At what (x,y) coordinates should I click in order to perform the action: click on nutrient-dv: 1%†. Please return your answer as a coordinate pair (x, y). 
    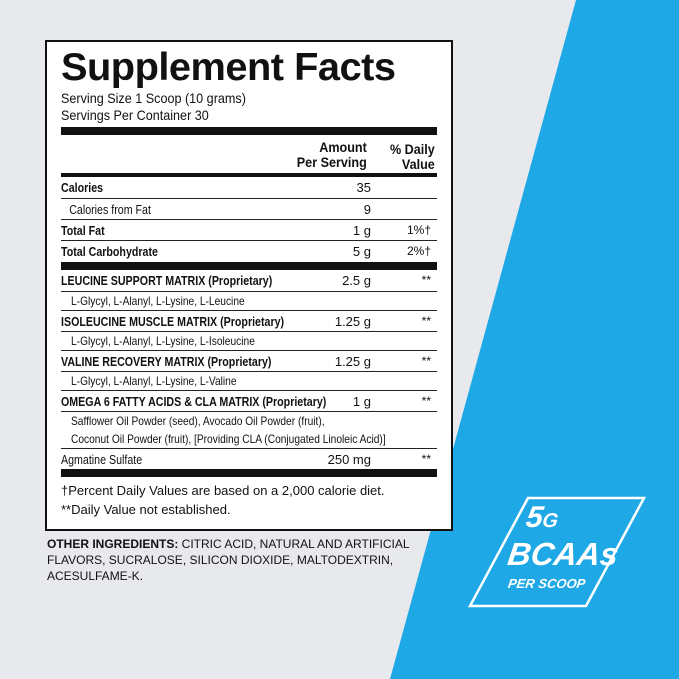
    Looking at the image, I should click on (418, 230).